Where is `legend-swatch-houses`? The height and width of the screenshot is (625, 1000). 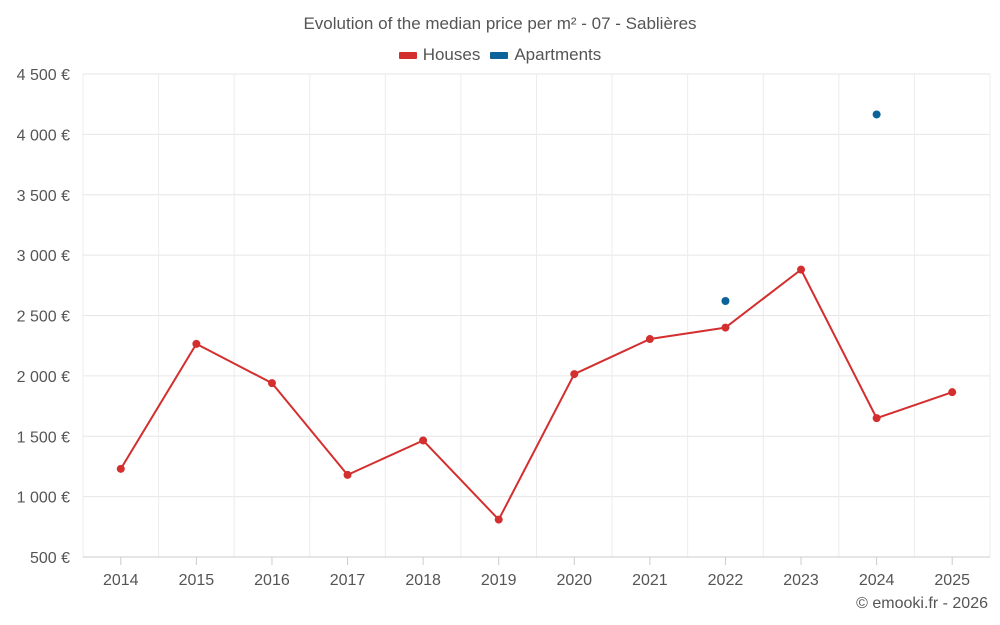
legend-swatch-houses is located at coordinates (407, 55).